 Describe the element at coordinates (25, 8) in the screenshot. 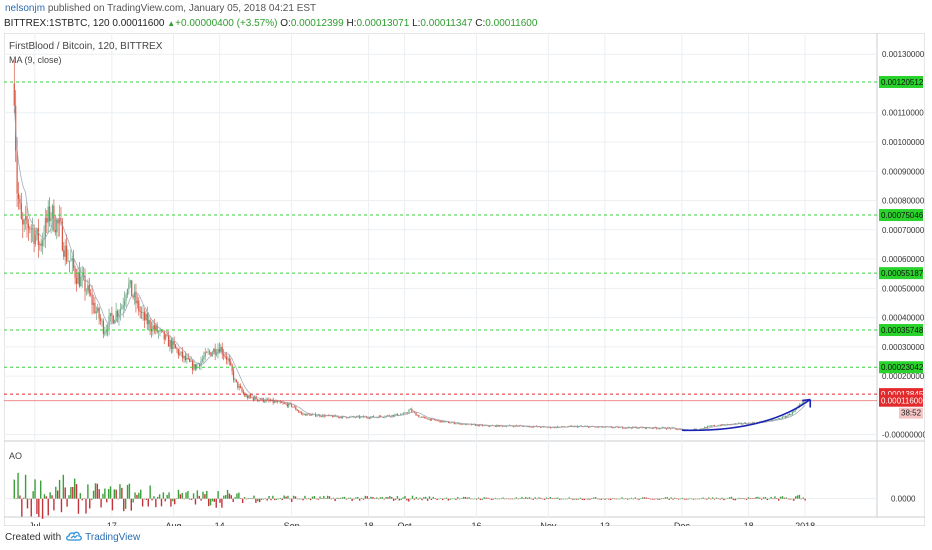

I see `author-name: nelsonjm` at that location.